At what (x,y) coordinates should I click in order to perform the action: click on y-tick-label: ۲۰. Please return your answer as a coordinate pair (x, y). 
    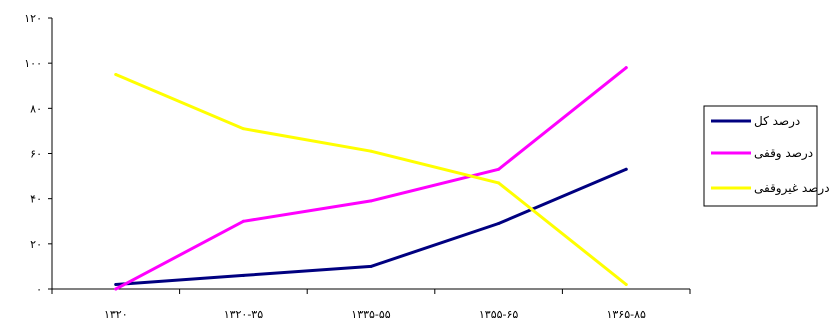
    Looking at the image, I should click on (36, 244).